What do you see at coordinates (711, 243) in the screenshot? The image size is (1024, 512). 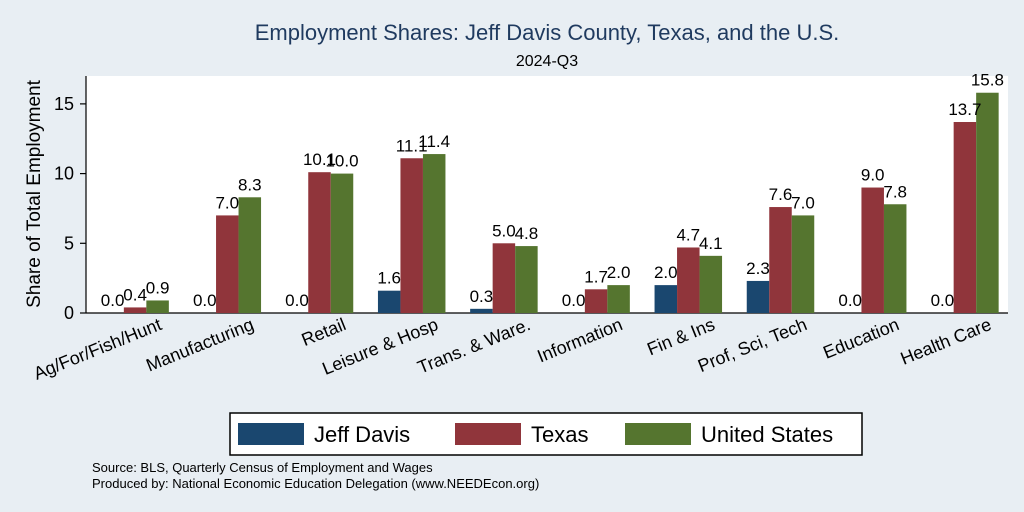 I see `data-label: 4.1` at bounding box center [711, 243].